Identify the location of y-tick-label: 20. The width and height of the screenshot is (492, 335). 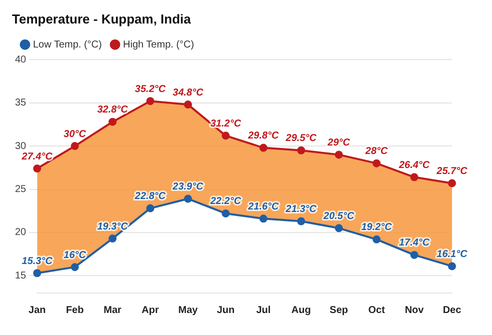
(21, 232).